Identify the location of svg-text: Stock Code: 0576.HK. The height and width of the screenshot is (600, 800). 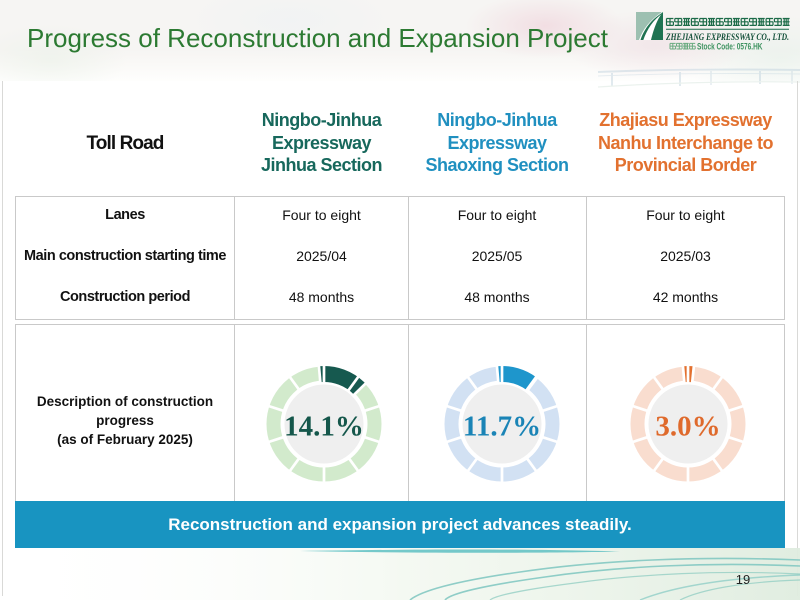
(730, 47).